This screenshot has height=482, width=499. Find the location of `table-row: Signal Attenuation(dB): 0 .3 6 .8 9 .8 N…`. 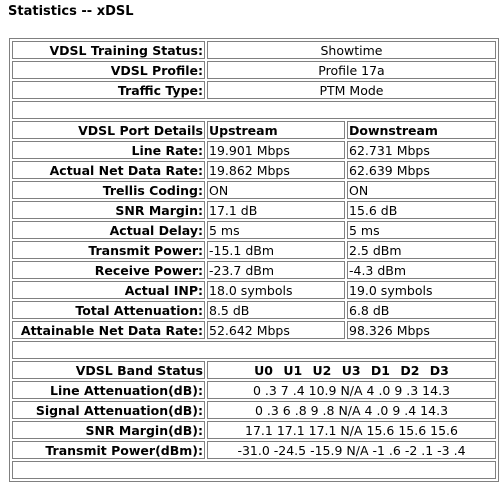

table-row: Signal Attenuation(dB): 0 .3 6 .8 9 .8 N… is located at coordinates (254, 410).